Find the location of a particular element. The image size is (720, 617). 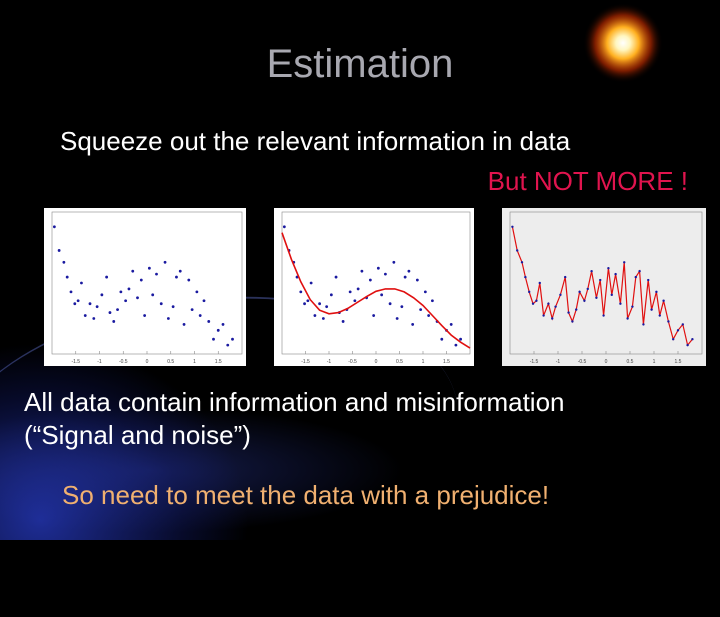

overfit-line-plot-svg: -1.5 -1 -0.5 0 0.5 1 1.5 is located at coordinates (606, 288).